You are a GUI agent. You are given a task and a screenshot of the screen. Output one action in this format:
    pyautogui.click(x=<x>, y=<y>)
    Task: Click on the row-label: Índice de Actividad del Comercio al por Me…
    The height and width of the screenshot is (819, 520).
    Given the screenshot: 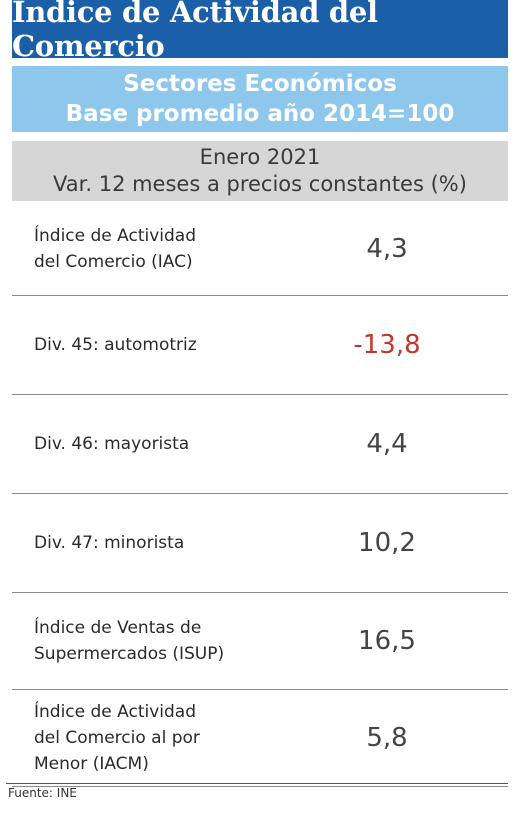 What is the action you would take?
    pyautogui.click(x=169, y=738)
    